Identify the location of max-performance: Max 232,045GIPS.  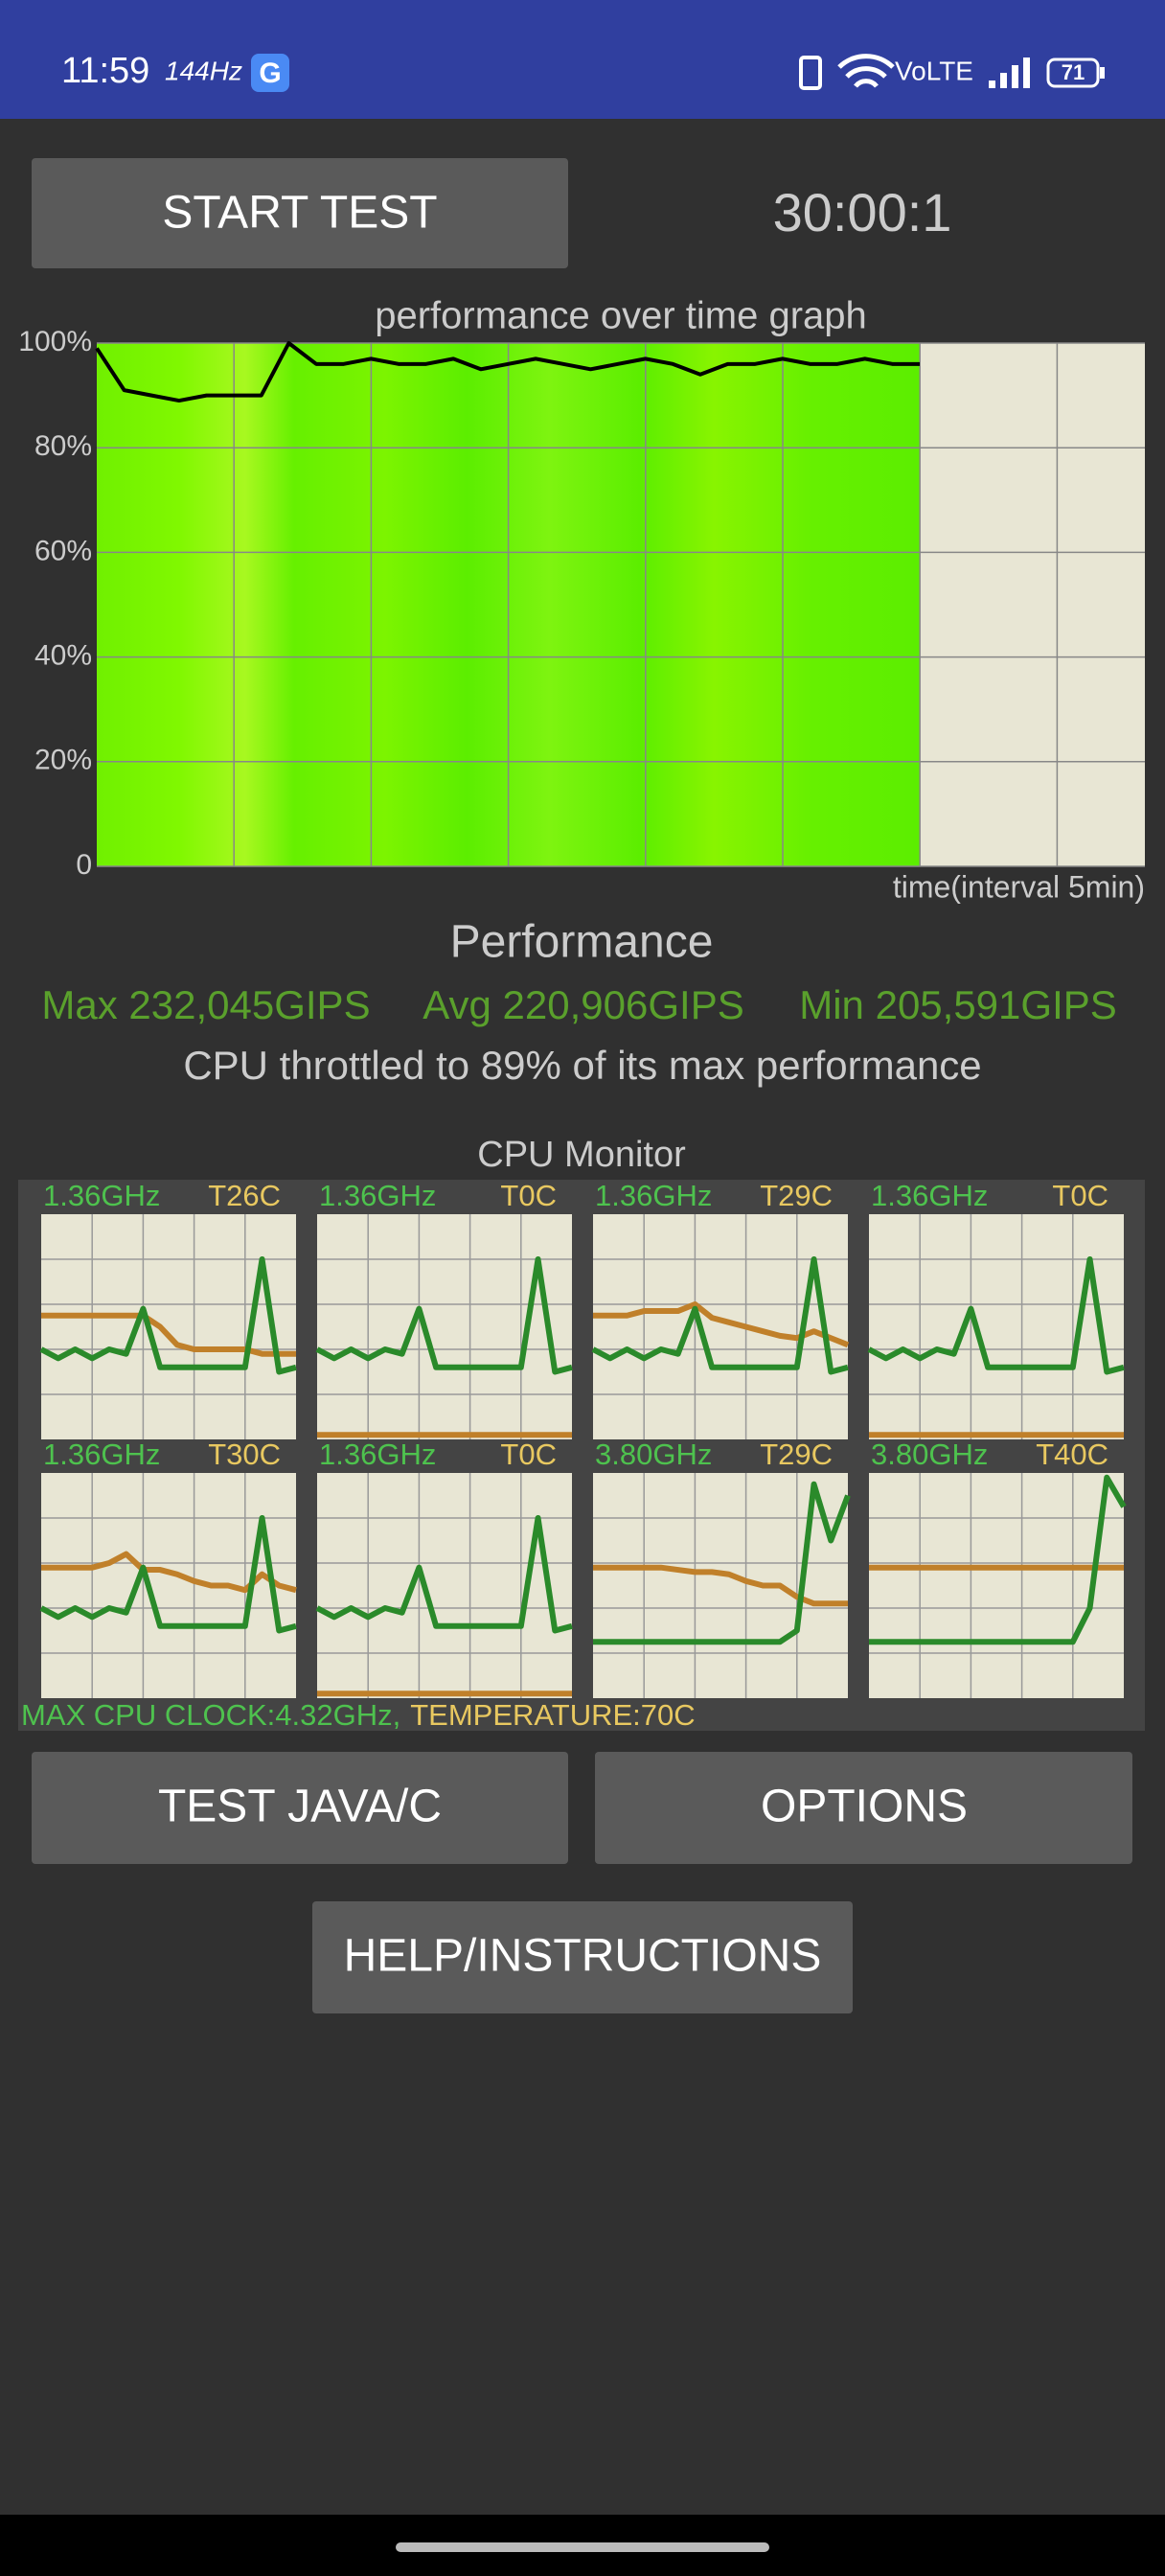
(205, 1004).